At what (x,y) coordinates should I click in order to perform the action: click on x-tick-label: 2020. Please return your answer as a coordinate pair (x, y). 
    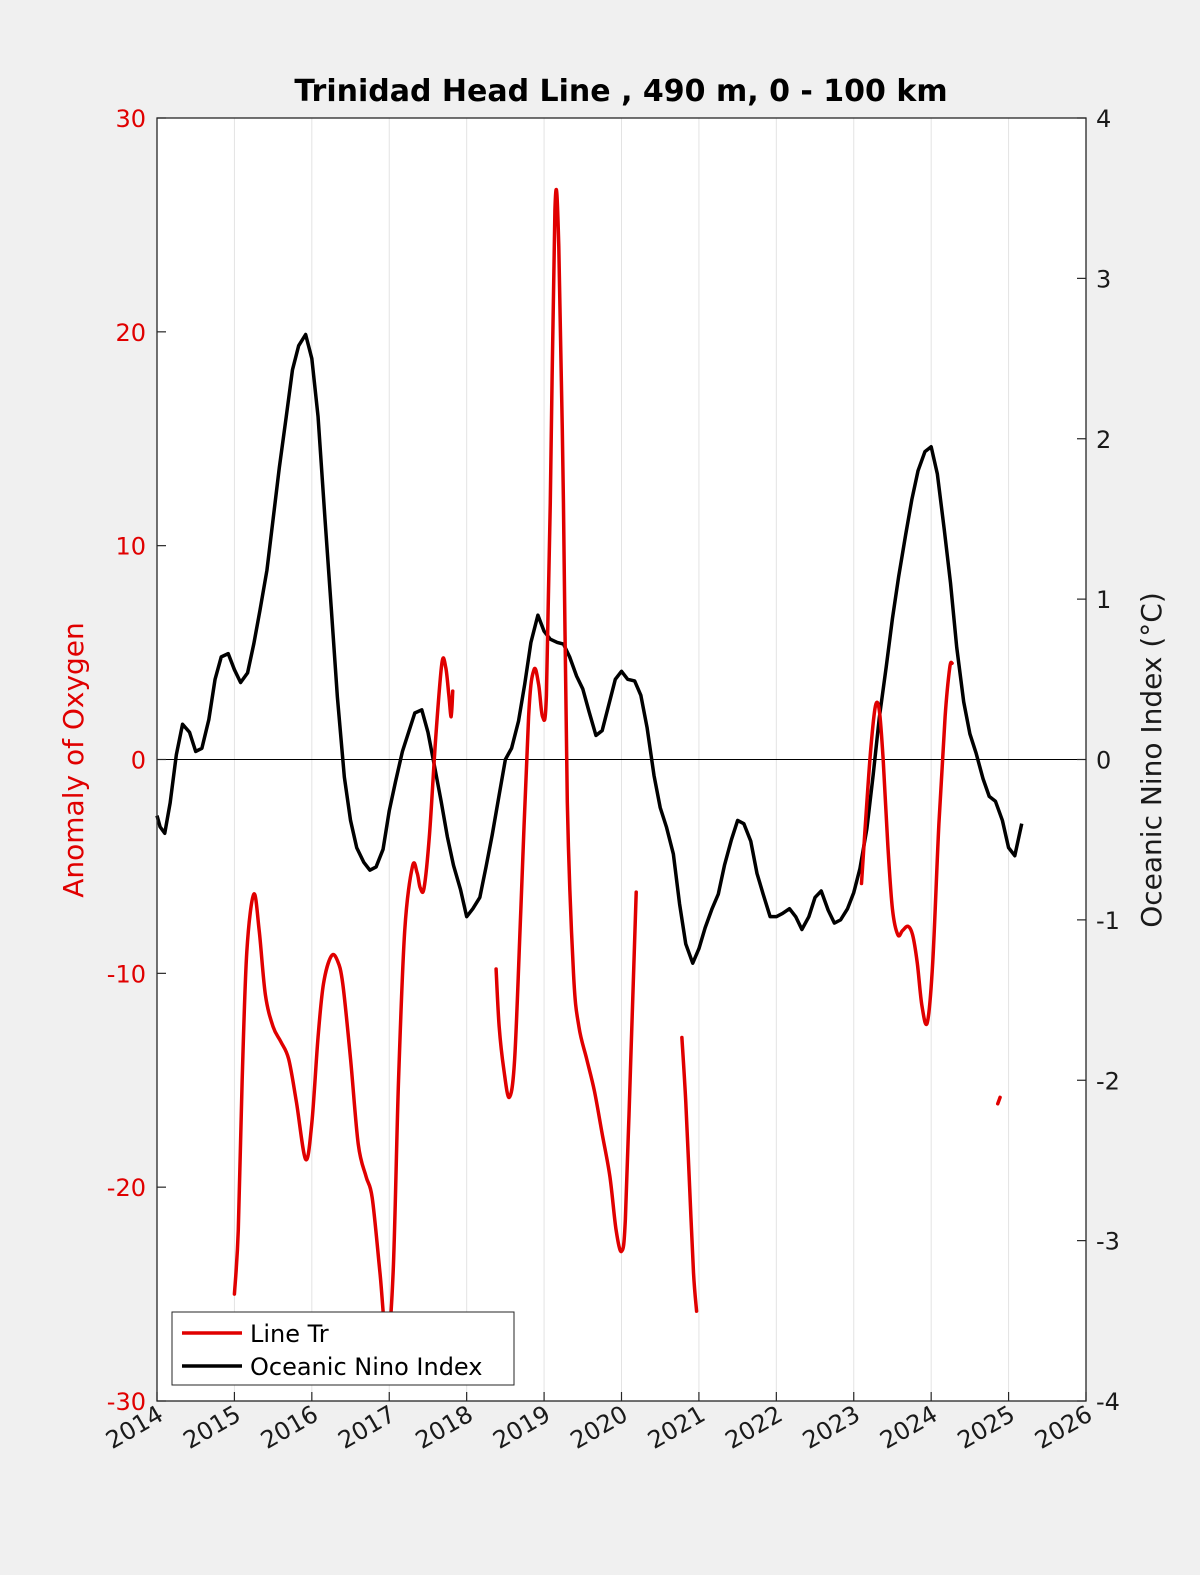
    Looking at the image, I should click on (599, 1427).